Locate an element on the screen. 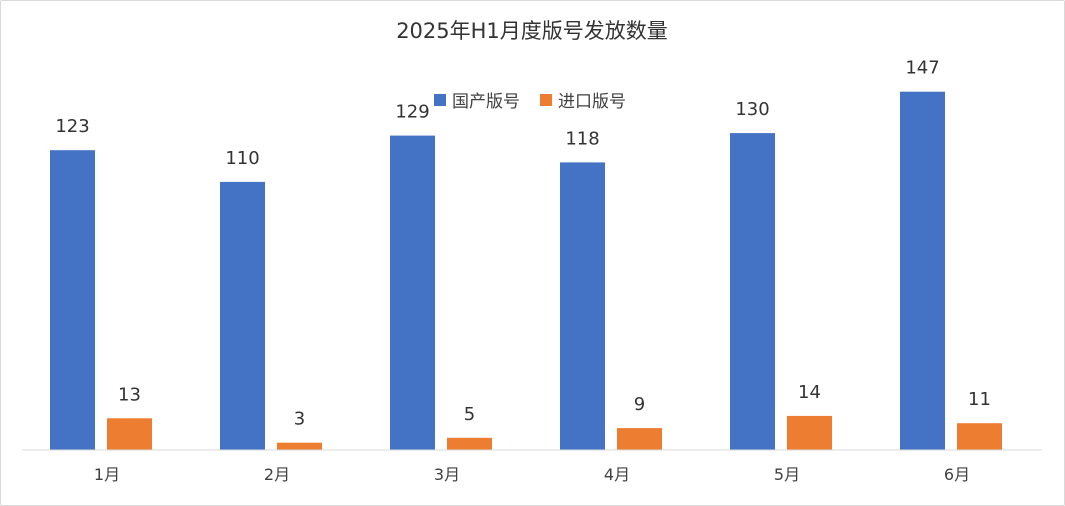  data-label-domestic-2: 110 is located at coordinates (242, 158).